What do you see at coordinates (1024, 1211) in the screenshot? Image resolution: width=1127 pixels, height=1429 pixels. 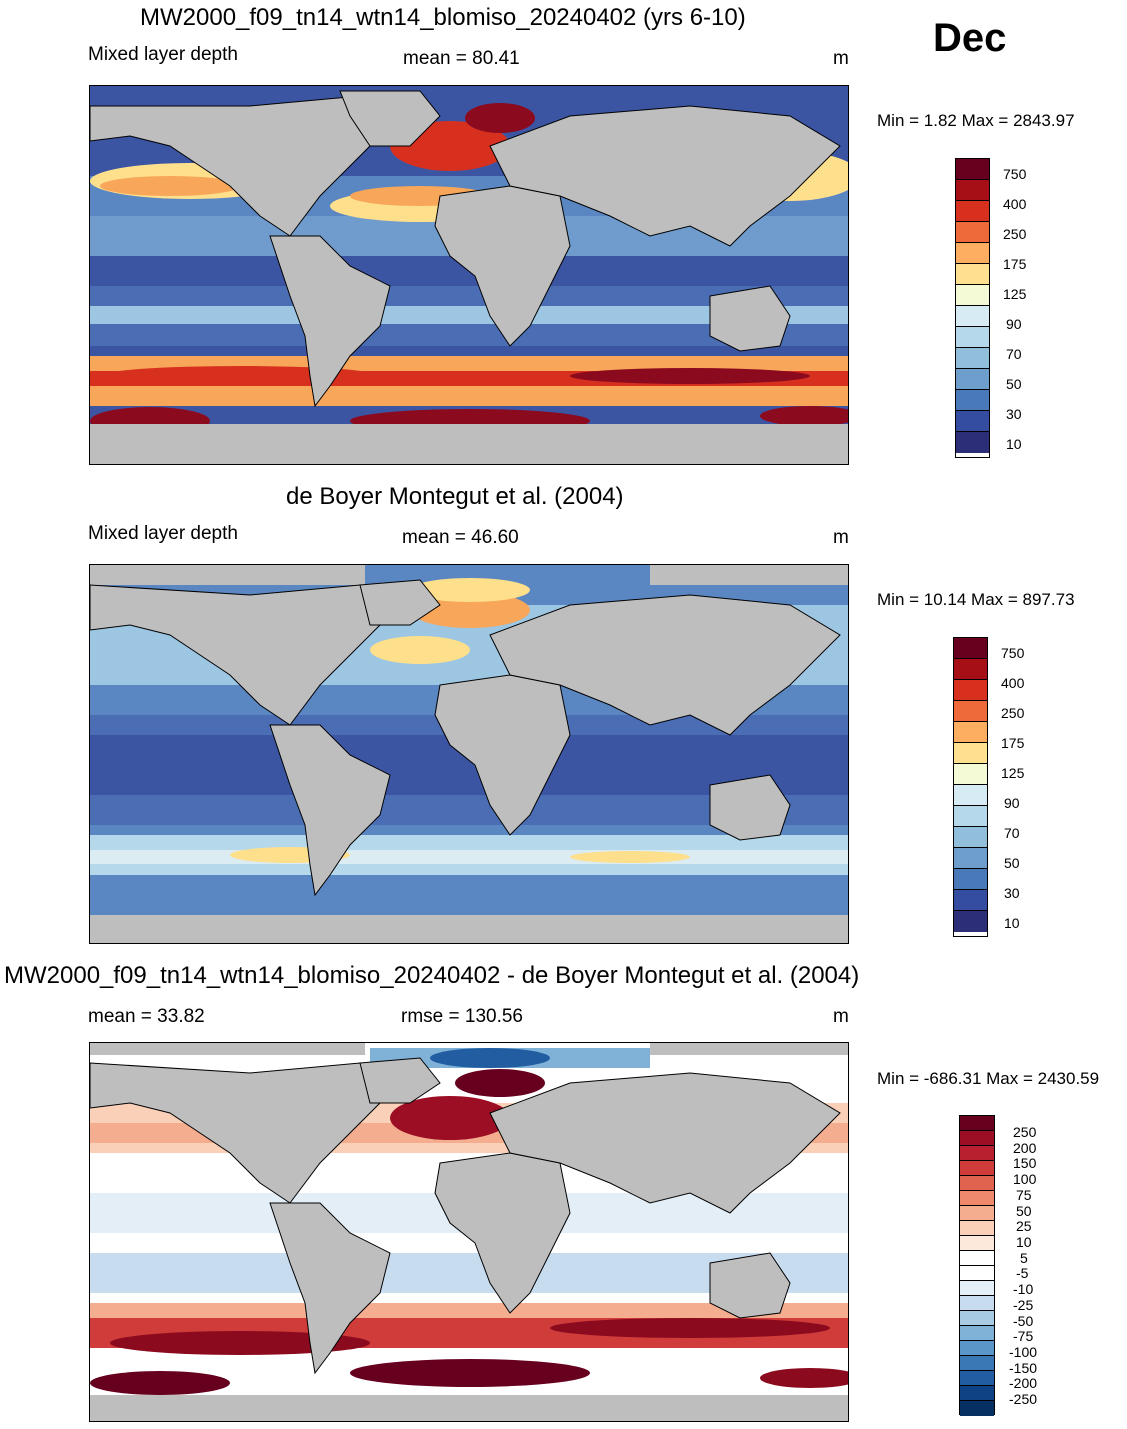 I see `panel3-colorbar-tick: 50` at bounding box center [1024, 1211].